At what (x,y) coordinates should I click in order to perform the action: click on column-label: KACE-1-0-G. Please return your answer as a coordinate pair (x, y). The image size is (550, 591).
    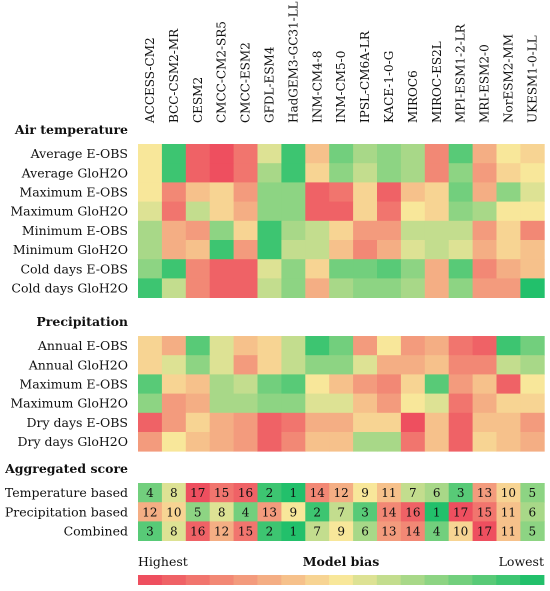
    Looking at the image, I should click on (389, 87).